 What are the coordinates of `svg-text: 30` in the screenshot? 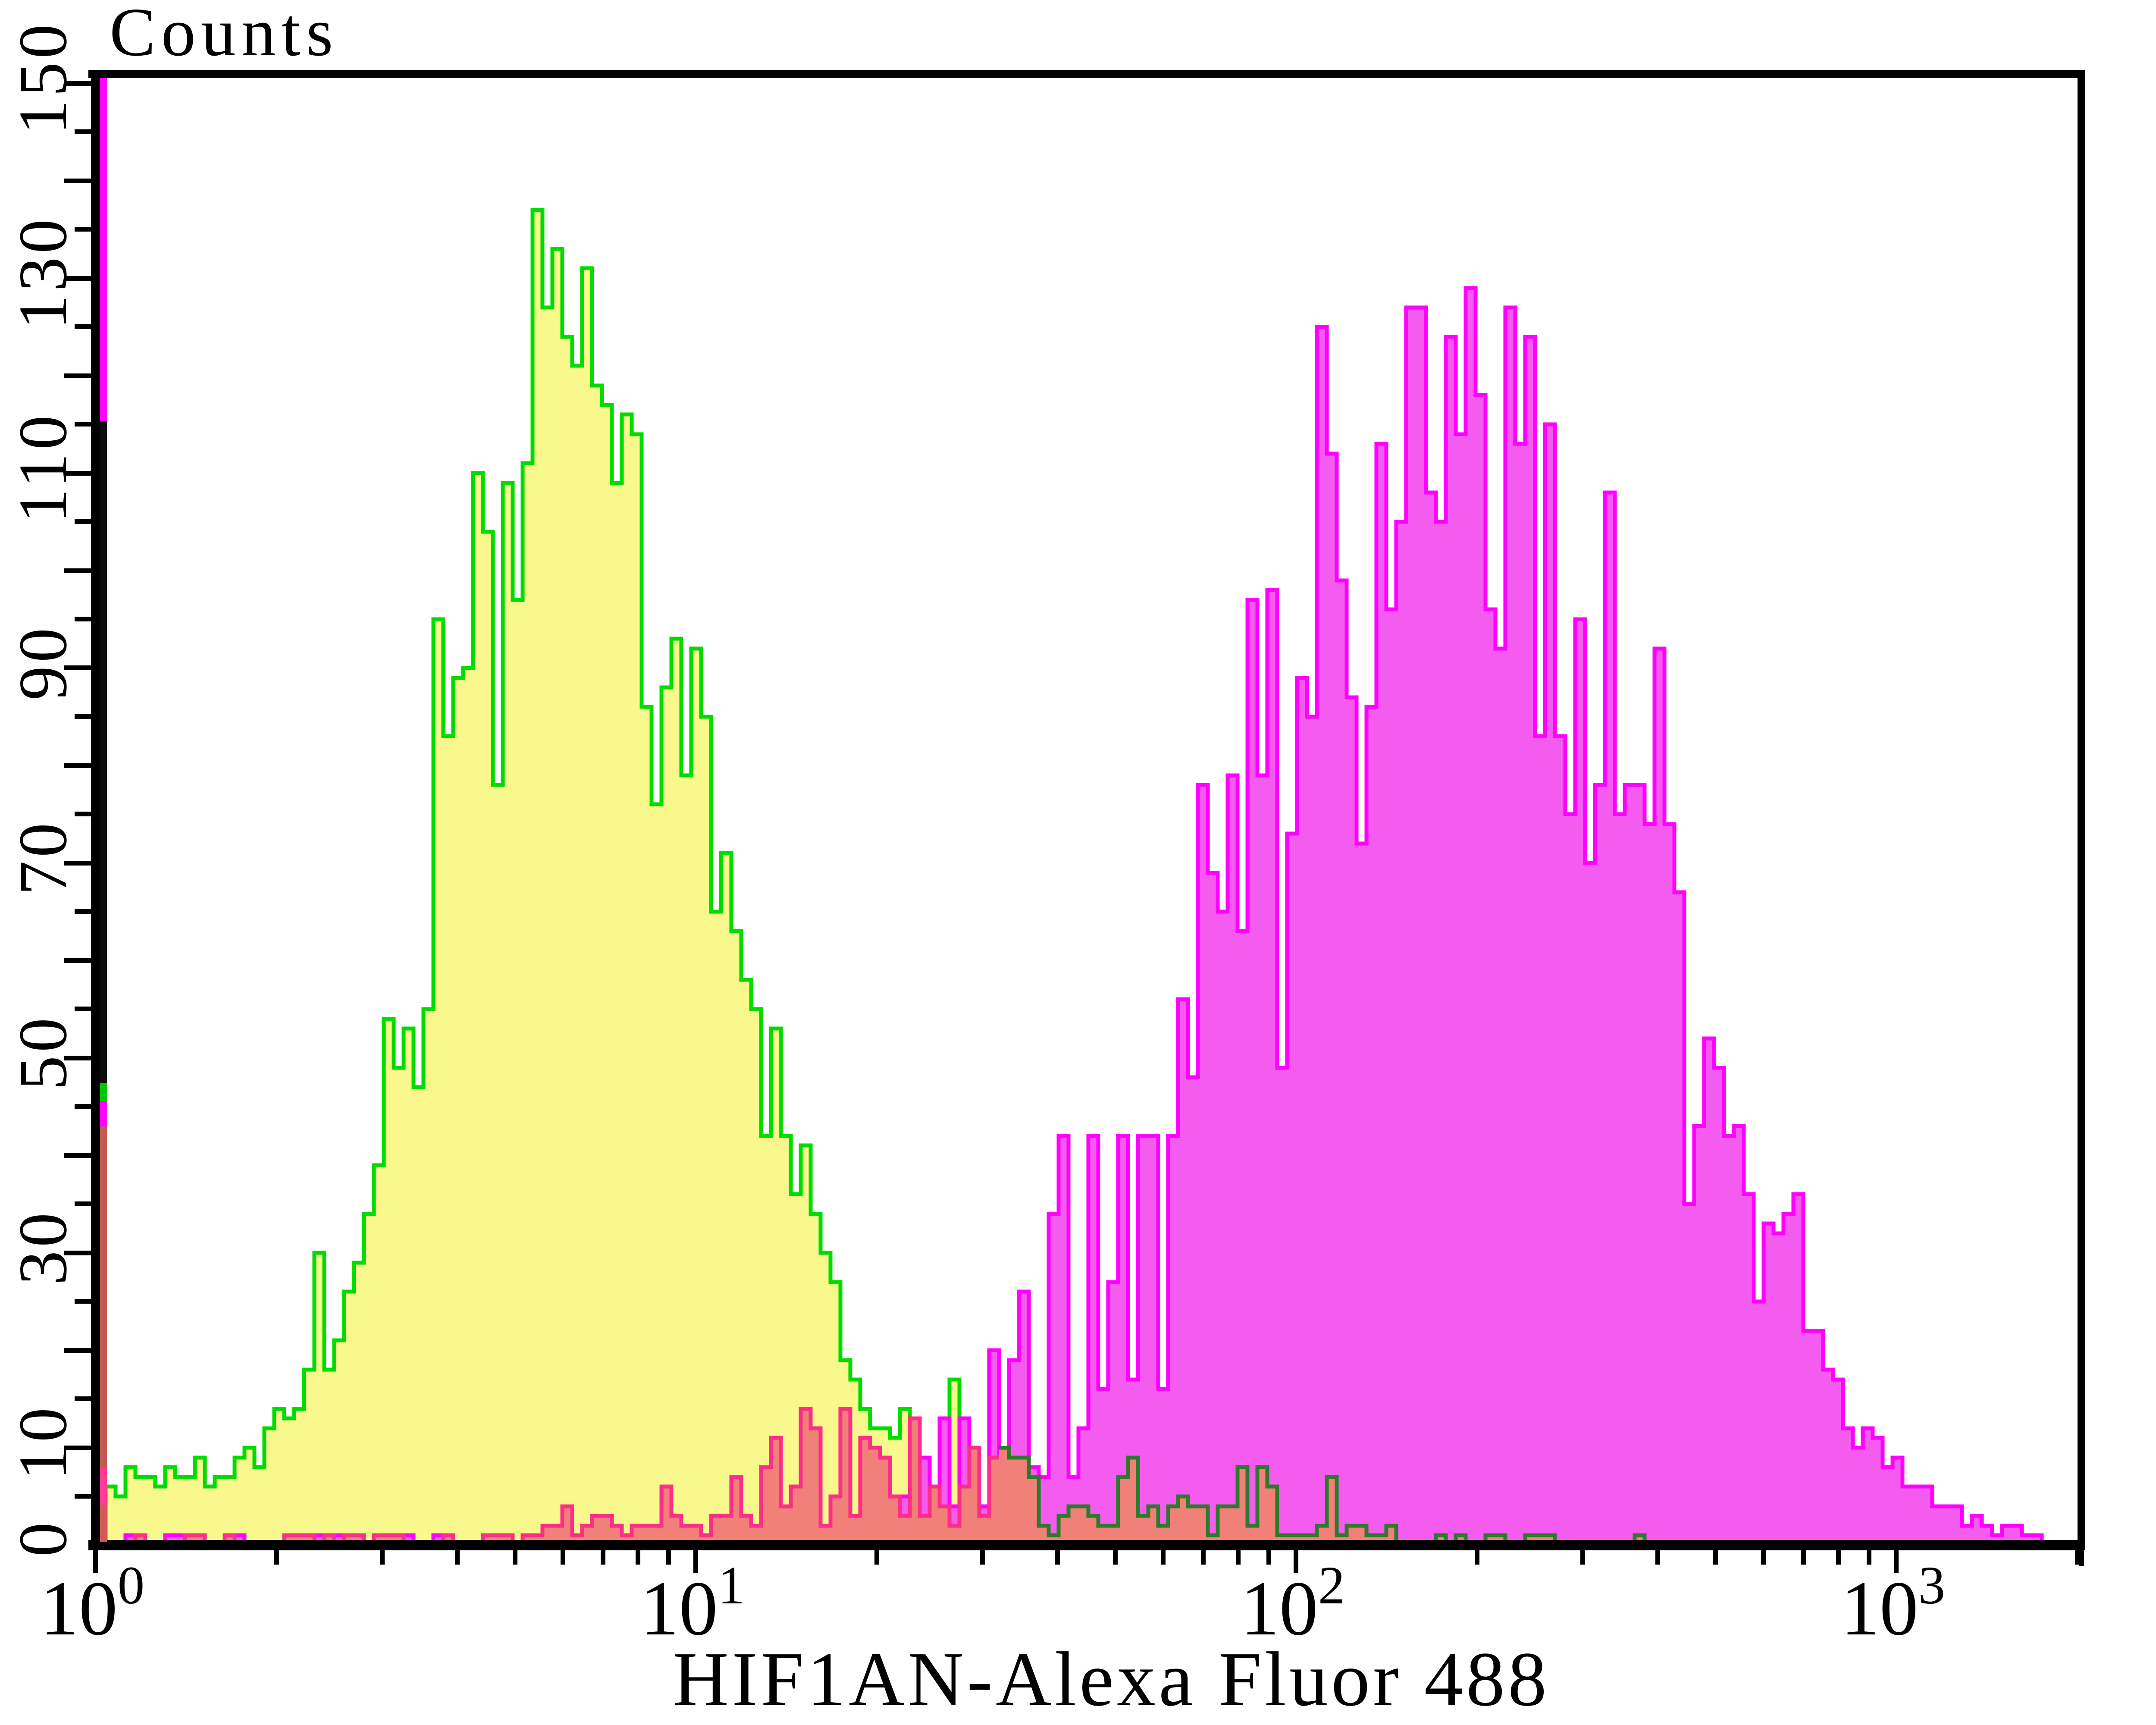 It's located at (42, 1247).